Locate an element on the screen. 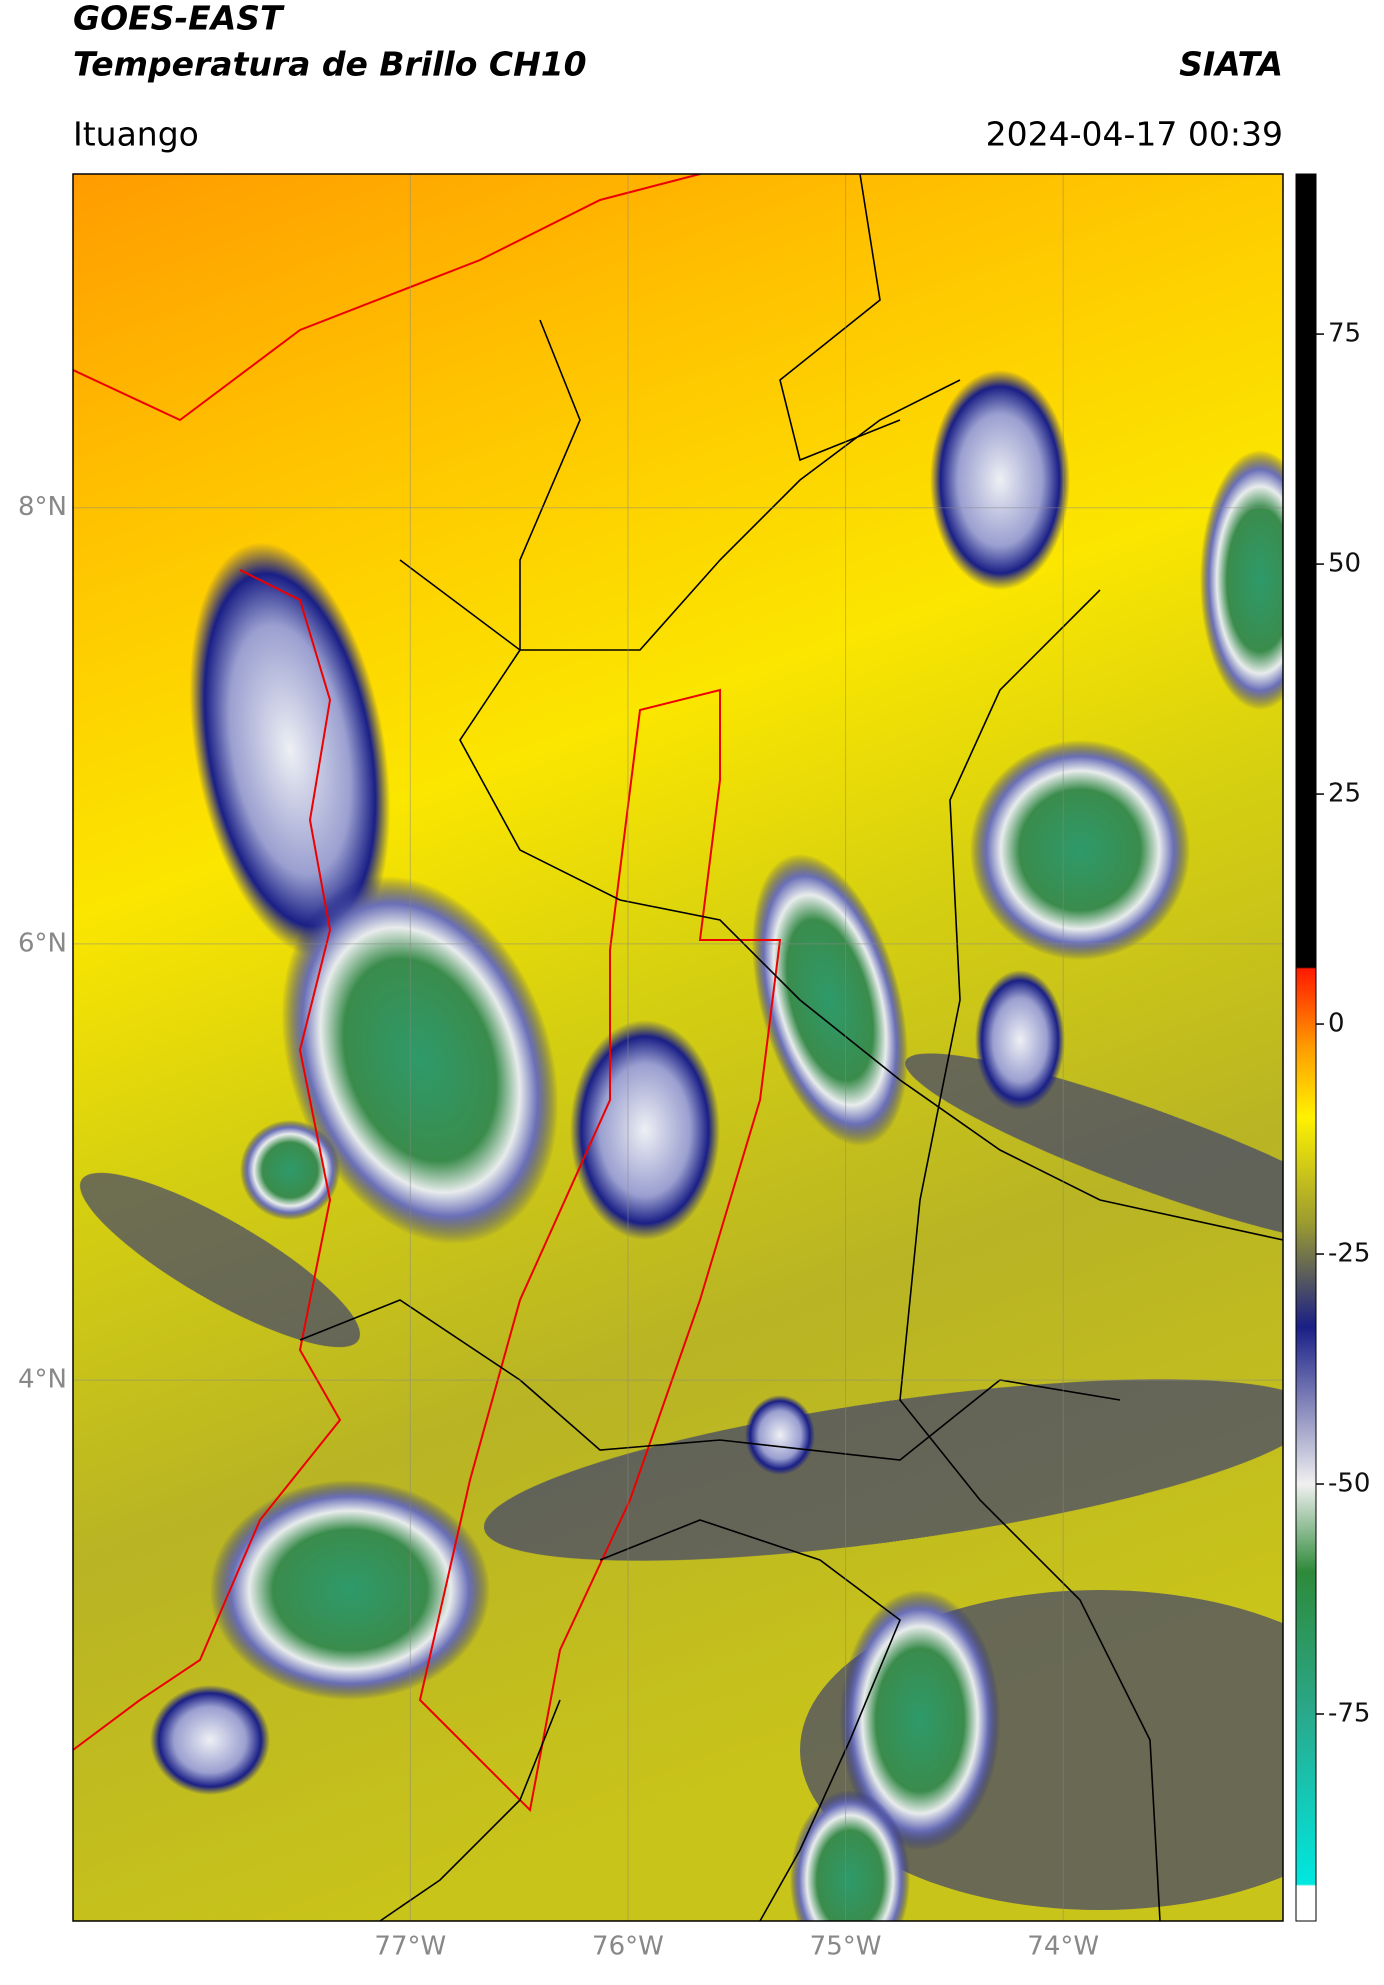 This screenshot has height=1985, width=1384. colorbar-tick-label: -75 is located at coordinates (1349, 1714).